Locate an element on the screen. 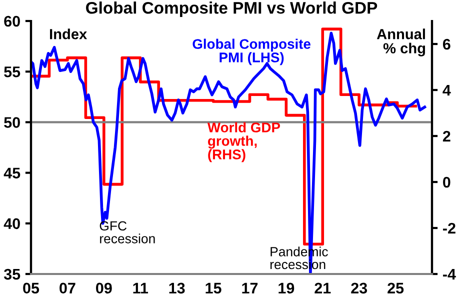  y2-tick-label: 6 is located at coordinates (446, 44).